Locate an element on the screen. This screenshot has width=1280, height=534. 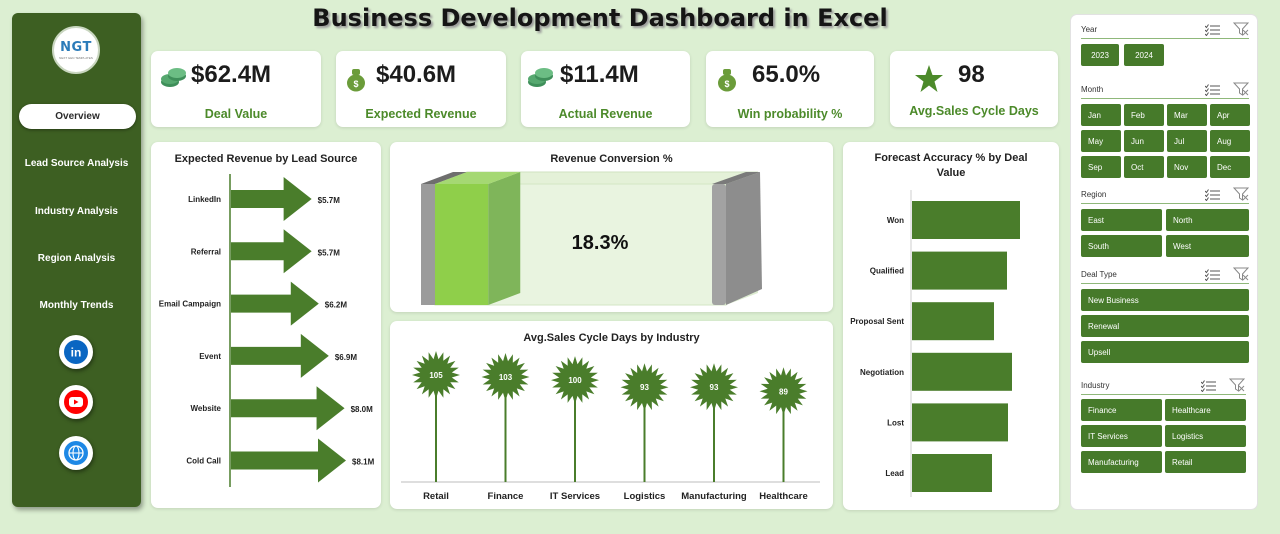
globe-button is located at coordinates (76, 453).